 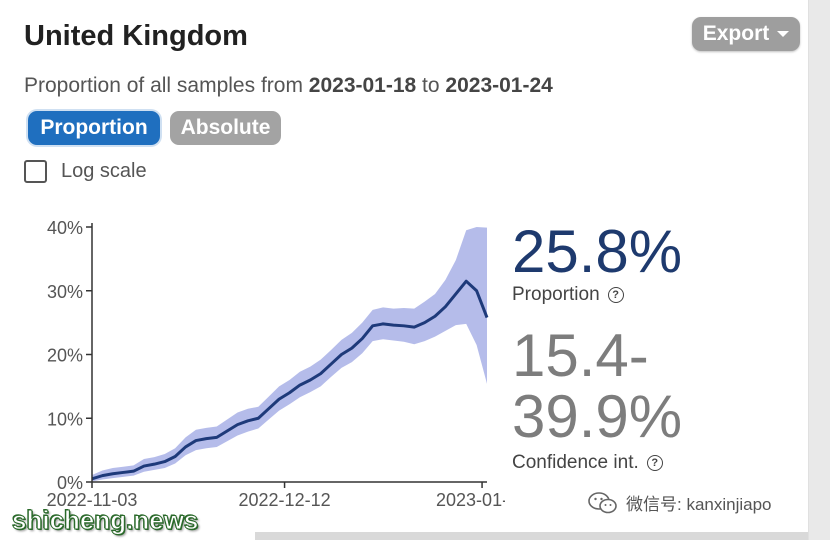 What do you see at coordinates (602, 502) in the screenshot?
I see `wechat-icon` at bounding box center [602, 502].